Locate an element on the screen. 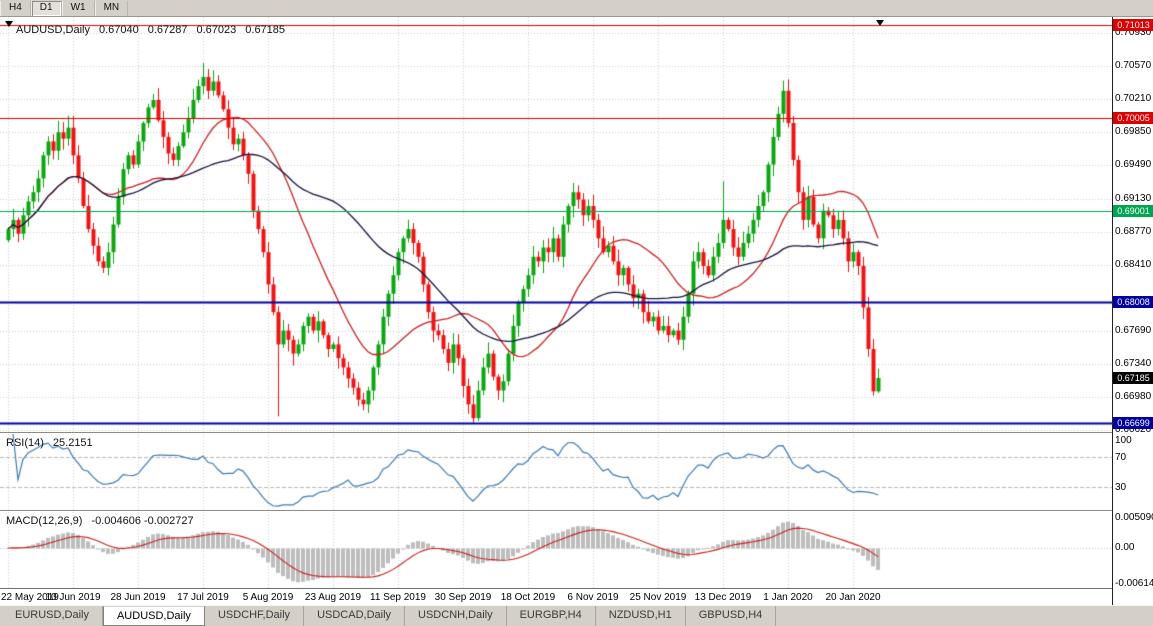 The height and width of the screenshot is (626, 1153). chart-shift-marker-icon is located at coordinates (880, 23).